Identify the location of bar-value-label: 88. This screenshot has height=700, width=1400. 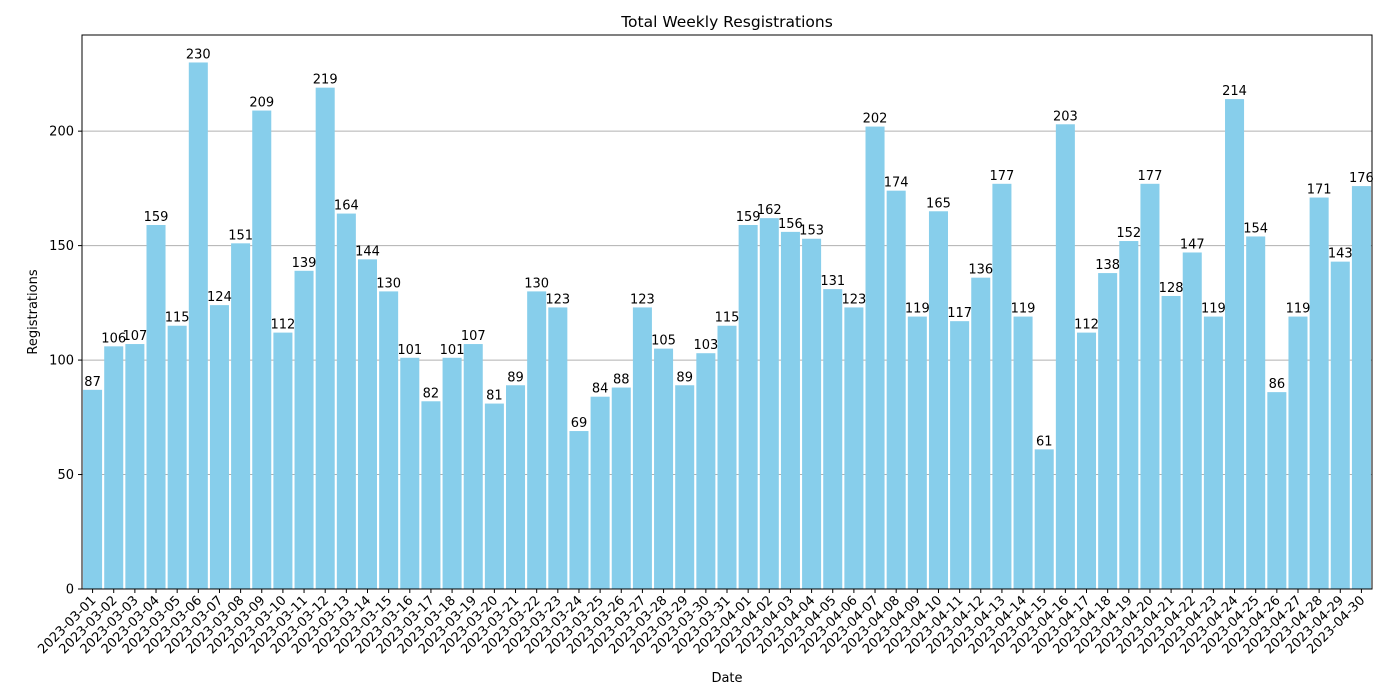
(621, 380).